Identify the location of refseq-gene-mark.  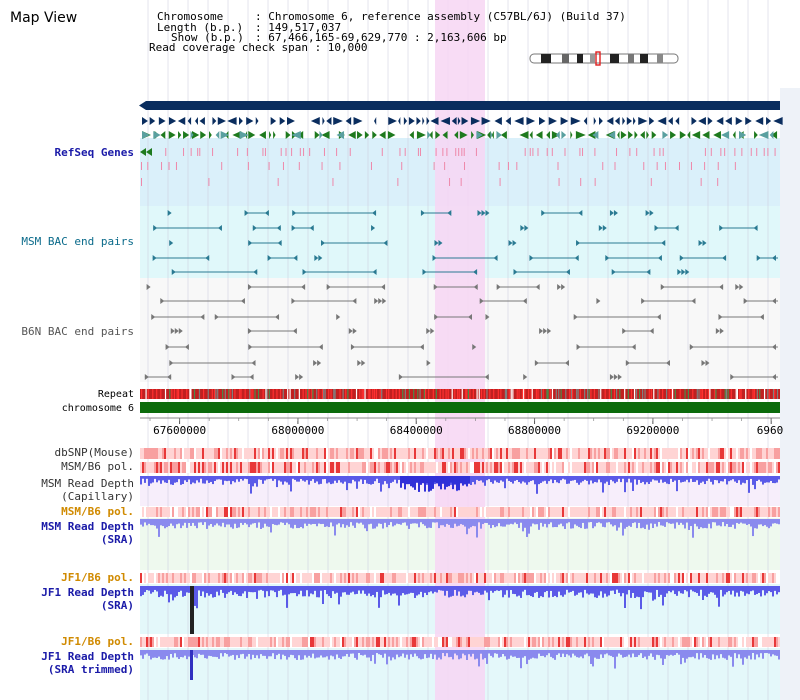
(456, 152).